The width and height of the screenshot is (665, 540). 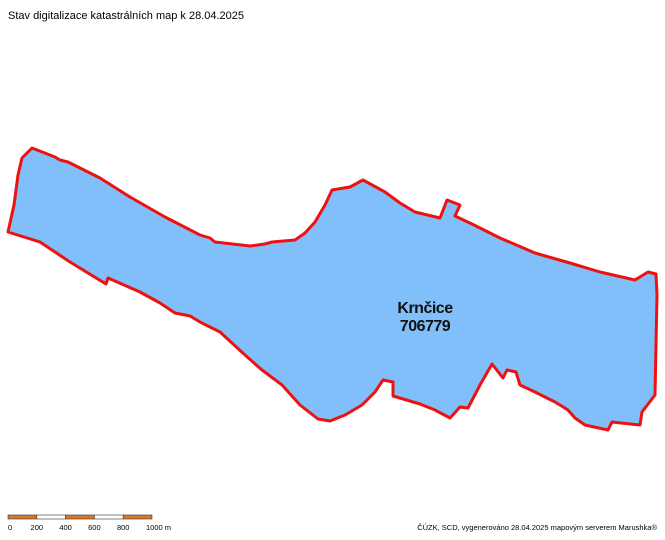 I want to click on scale-label: 0, so click(x=10, y=527).